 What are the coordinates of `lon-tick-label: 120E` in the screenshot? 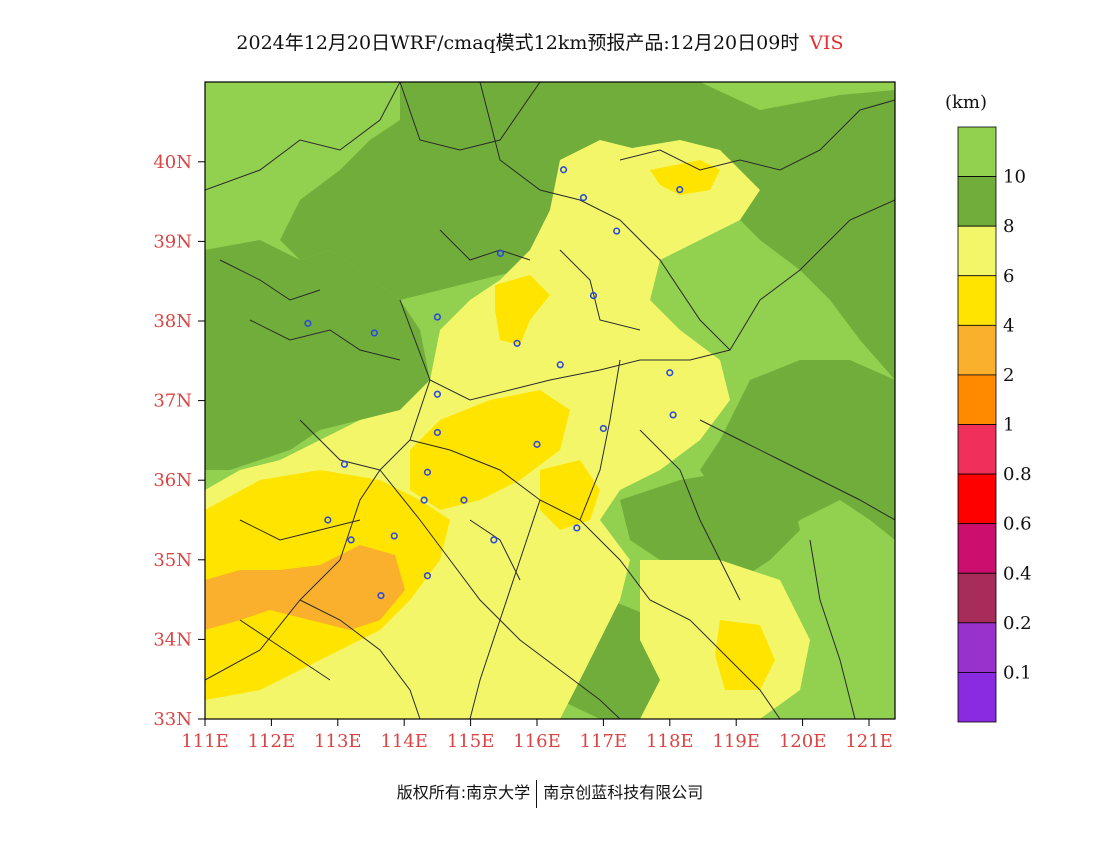 It's located at (803, 741).